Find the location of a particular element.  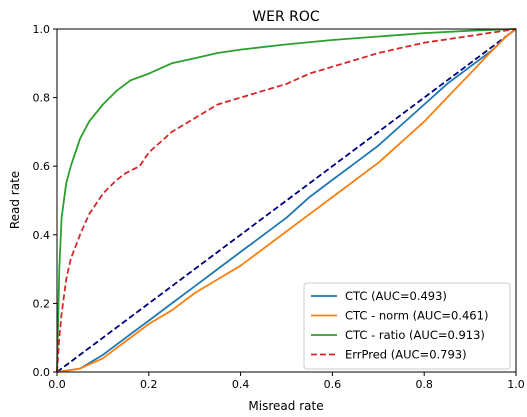

y-tick-label: 0.8 is located at coordinates (42, 98).